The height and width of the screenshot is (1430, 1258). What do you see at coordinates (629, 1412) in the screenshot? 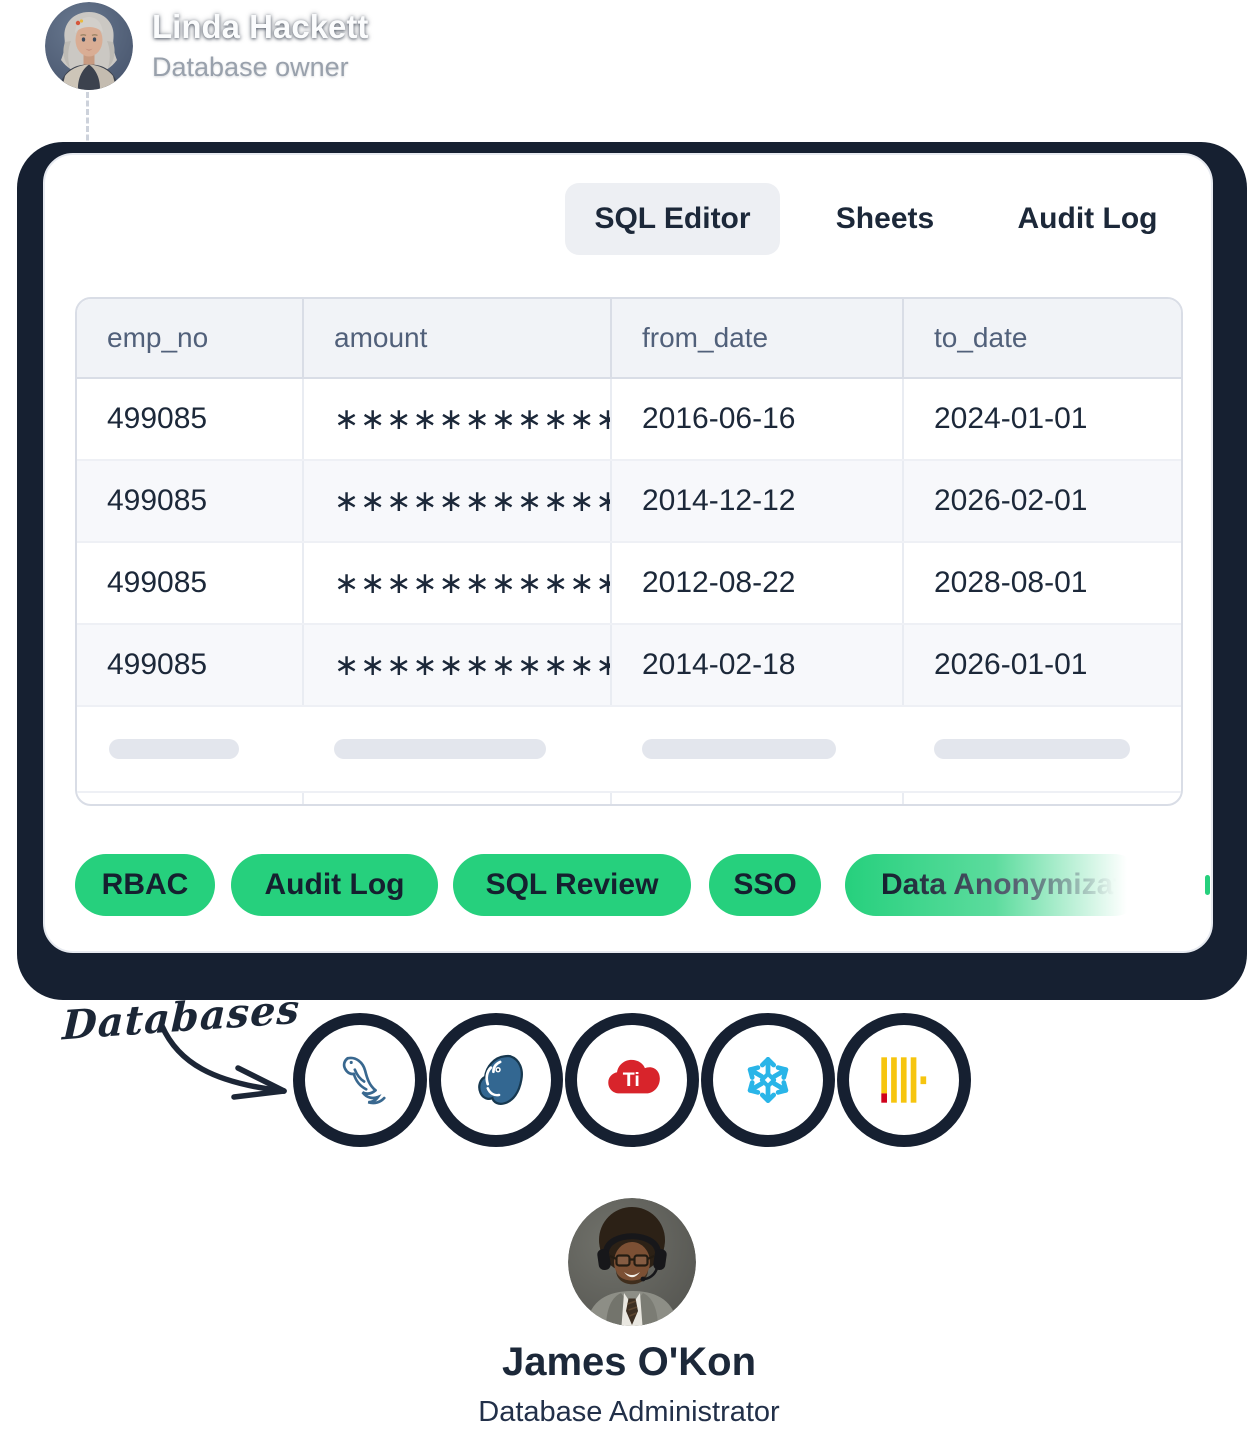
I see `admin-role: Database Administrator` at bounding box center [629, 1412].